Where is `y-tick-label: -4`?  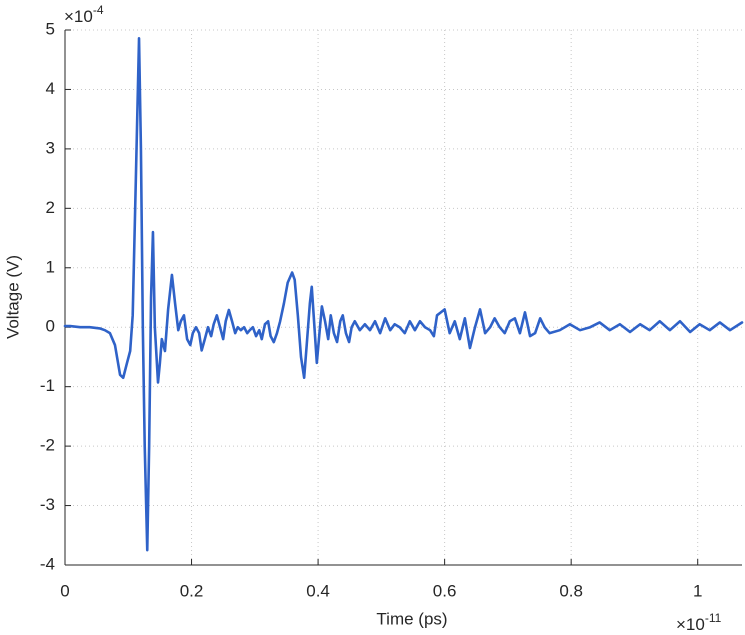
y-tick-label: -4 is located at coordinates (47, 563).